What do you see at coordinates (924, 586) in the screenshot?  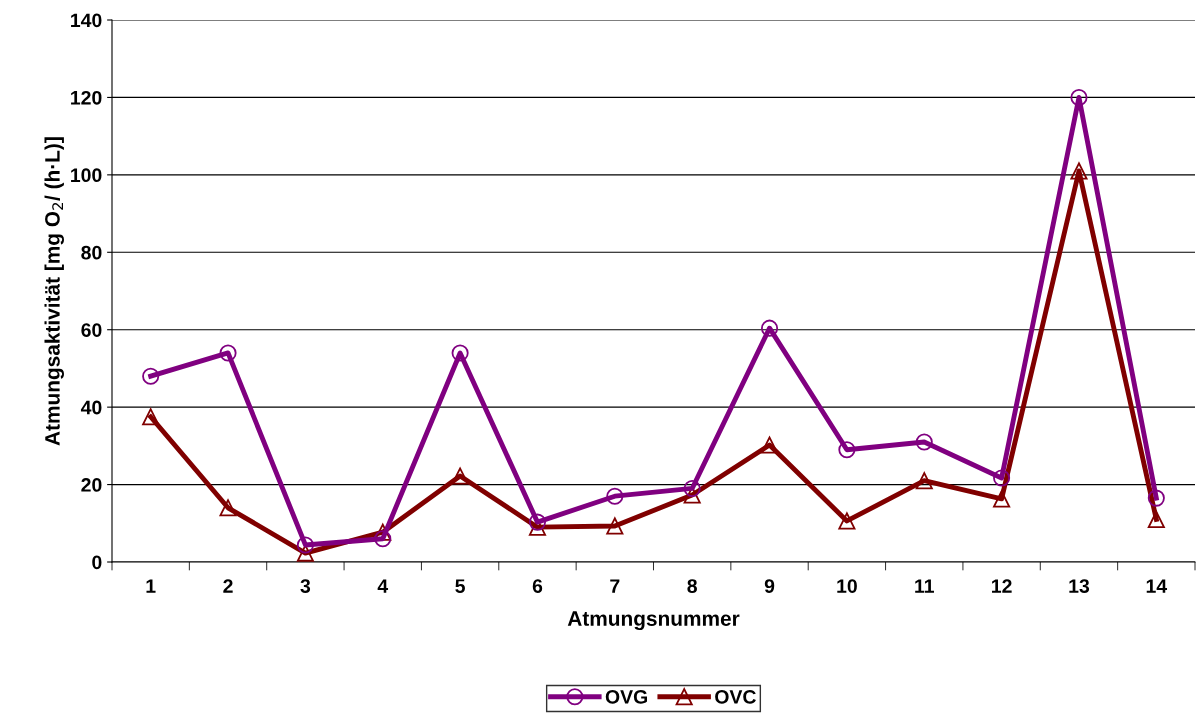 I see `x-tick-label: 11` at bounding box center [924, 586].